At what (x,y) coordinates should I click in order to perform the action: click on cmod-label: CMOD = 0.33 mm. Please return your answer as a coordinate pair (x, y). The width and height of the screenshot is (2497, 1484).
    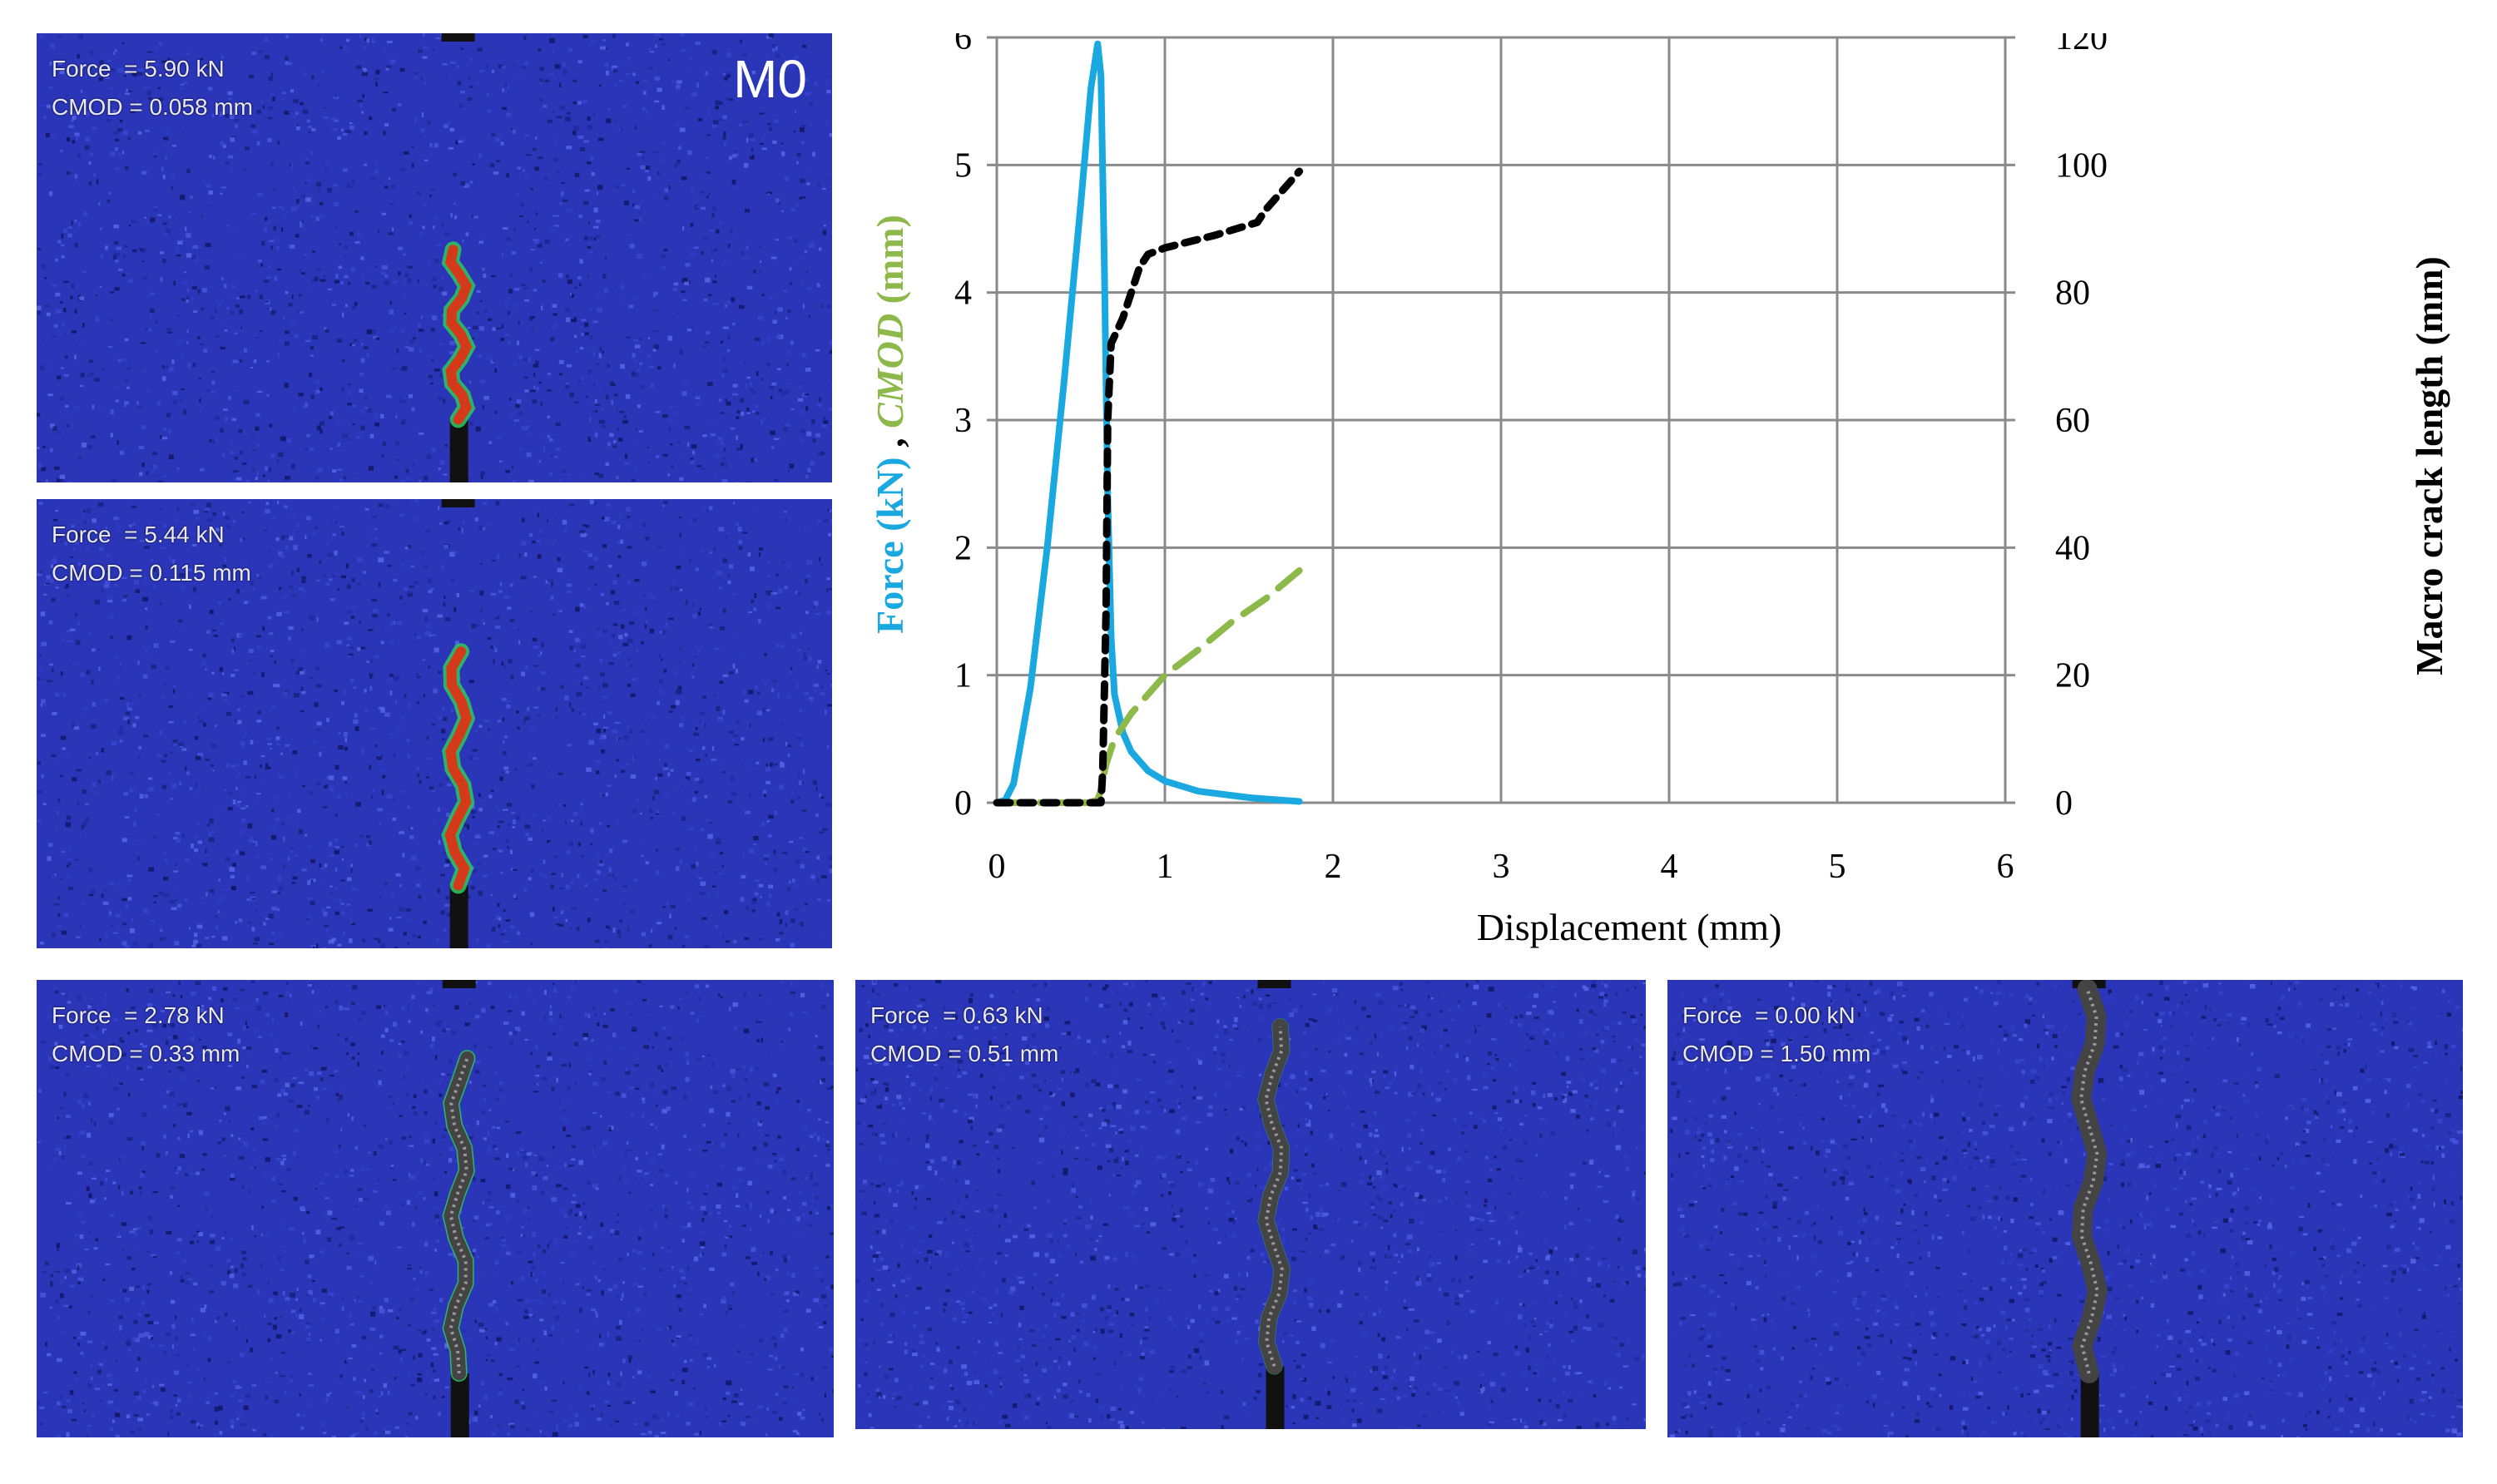
    Looking at the image, I should click on (146, 1053).